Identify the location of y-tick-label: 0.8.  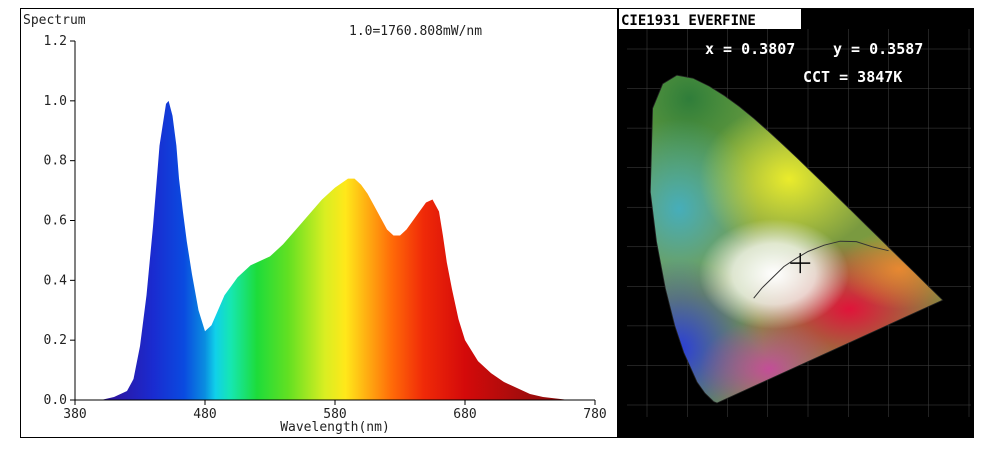
(55, 161).